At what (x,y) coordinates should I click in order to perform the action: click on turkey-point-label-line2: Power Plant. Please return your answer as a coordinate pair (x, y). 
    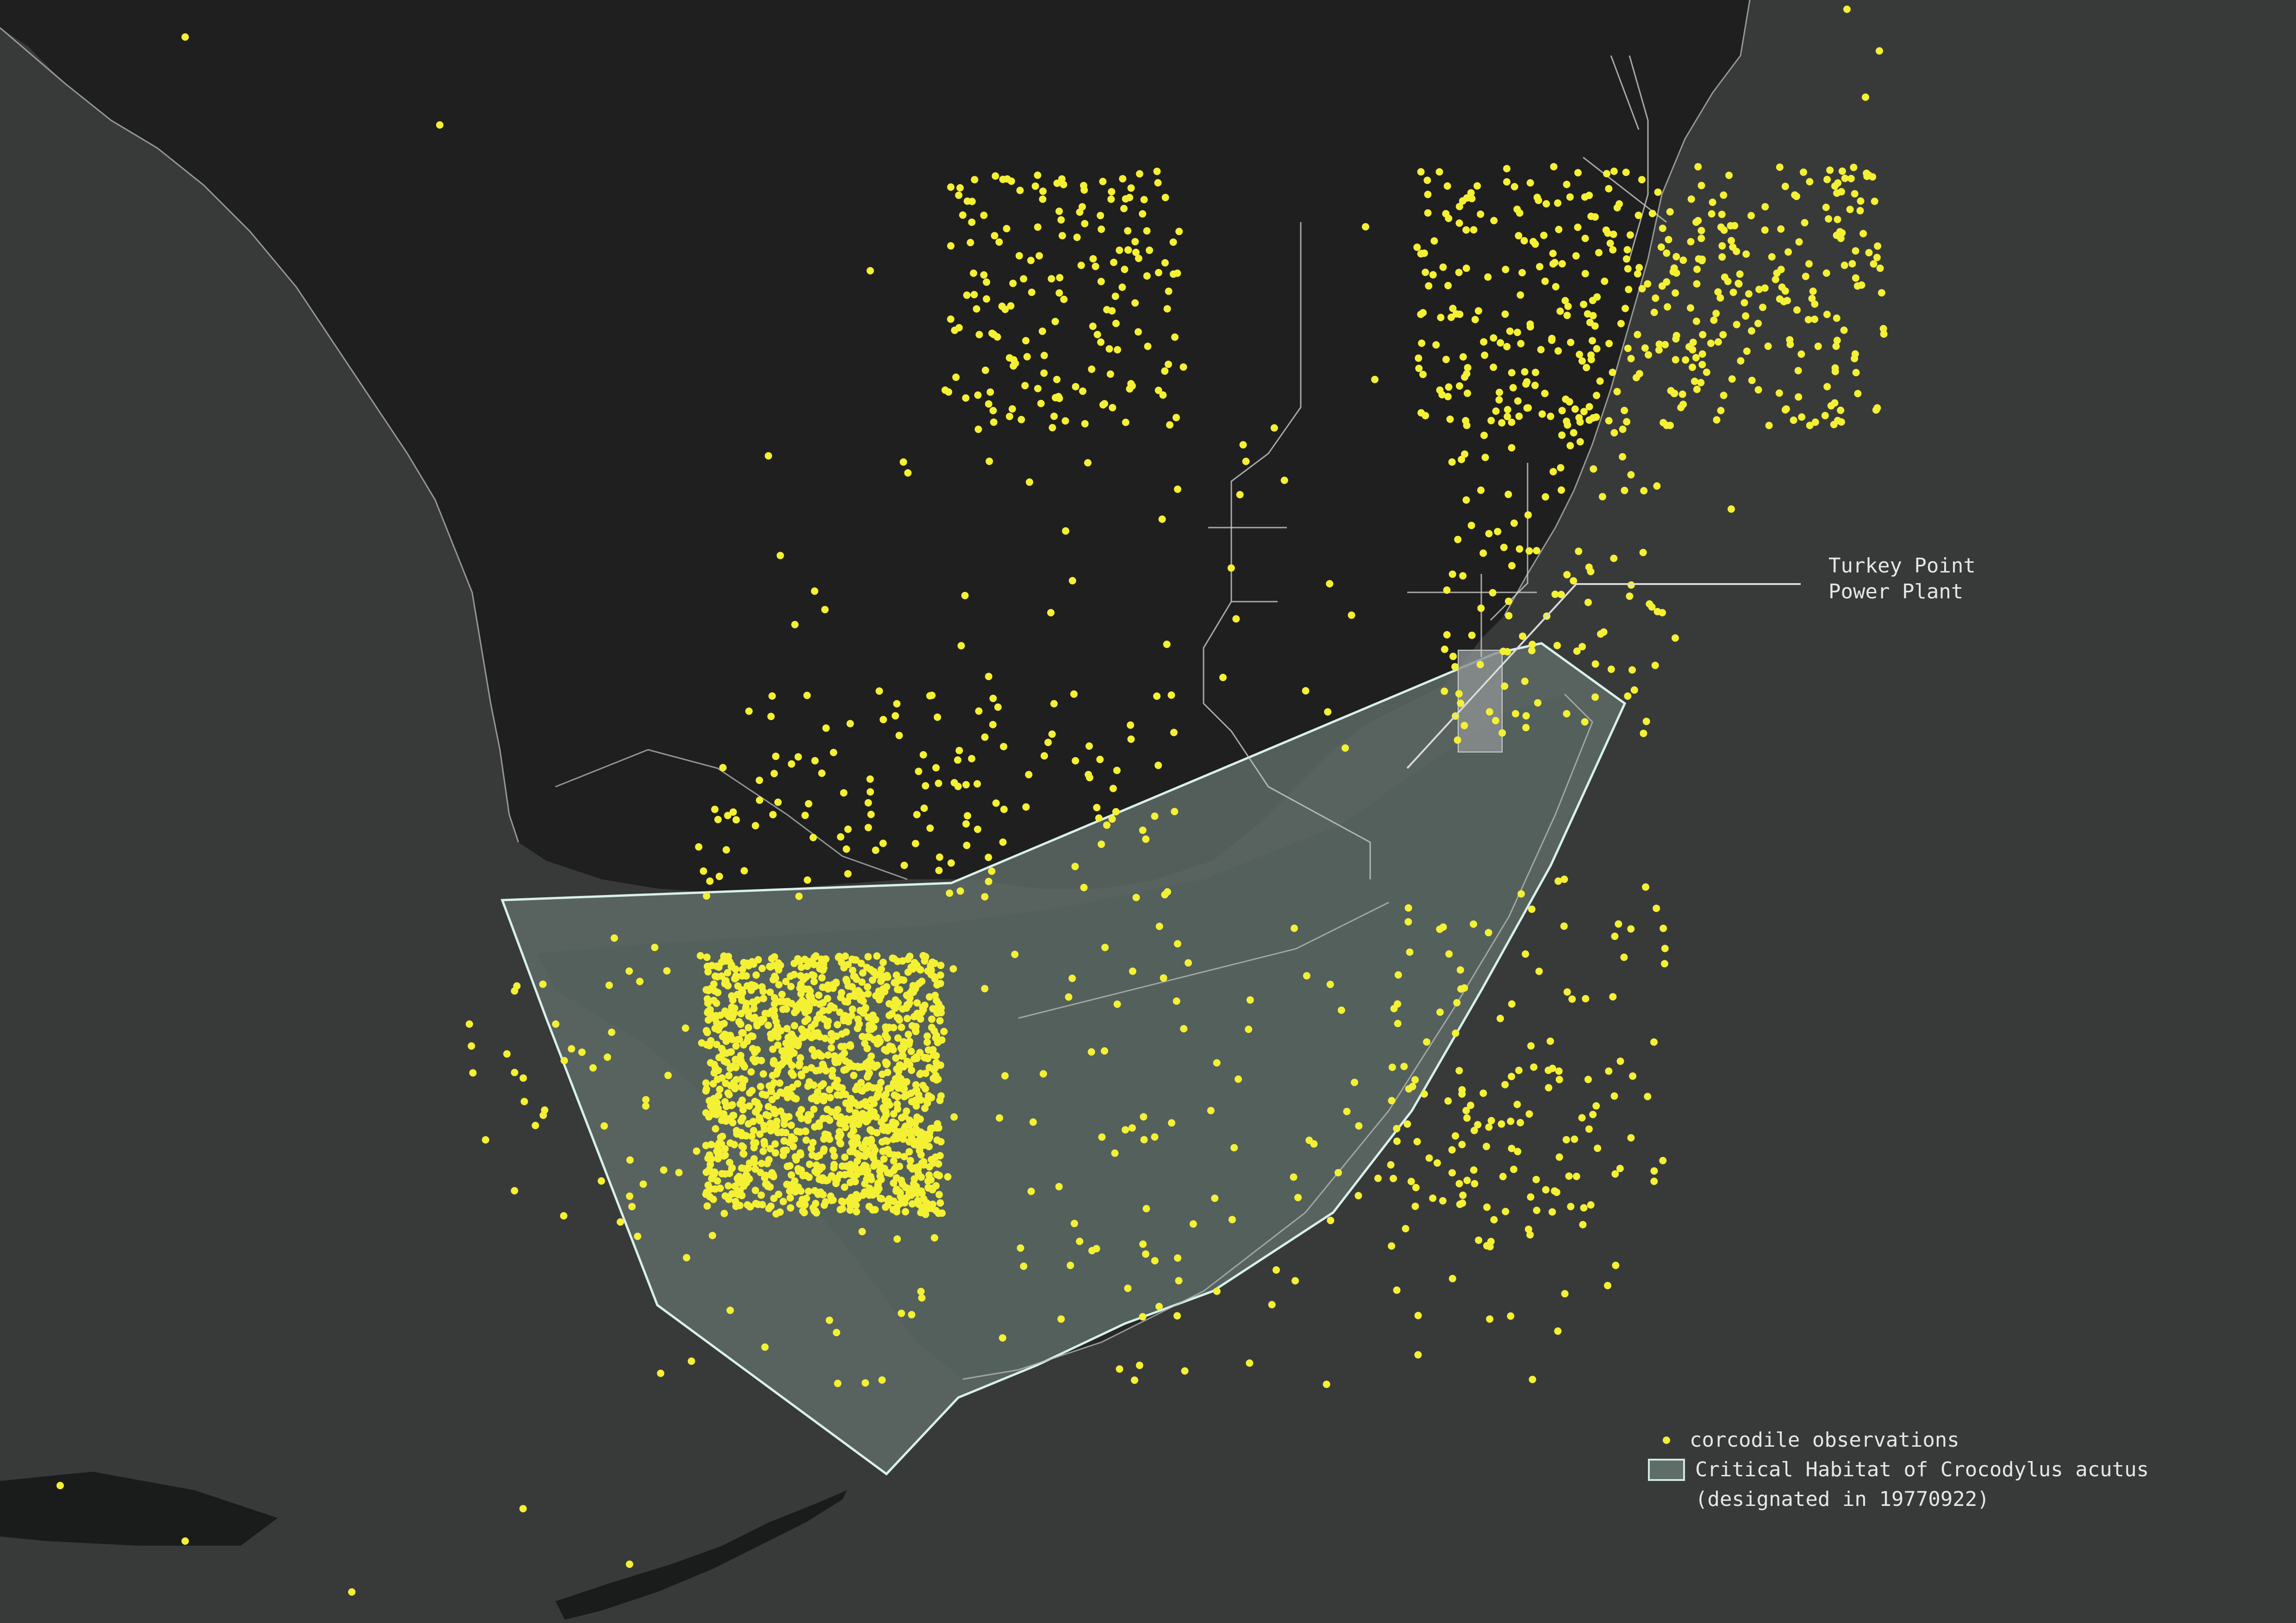
    Looking at the image, I should click on (1896, 591).